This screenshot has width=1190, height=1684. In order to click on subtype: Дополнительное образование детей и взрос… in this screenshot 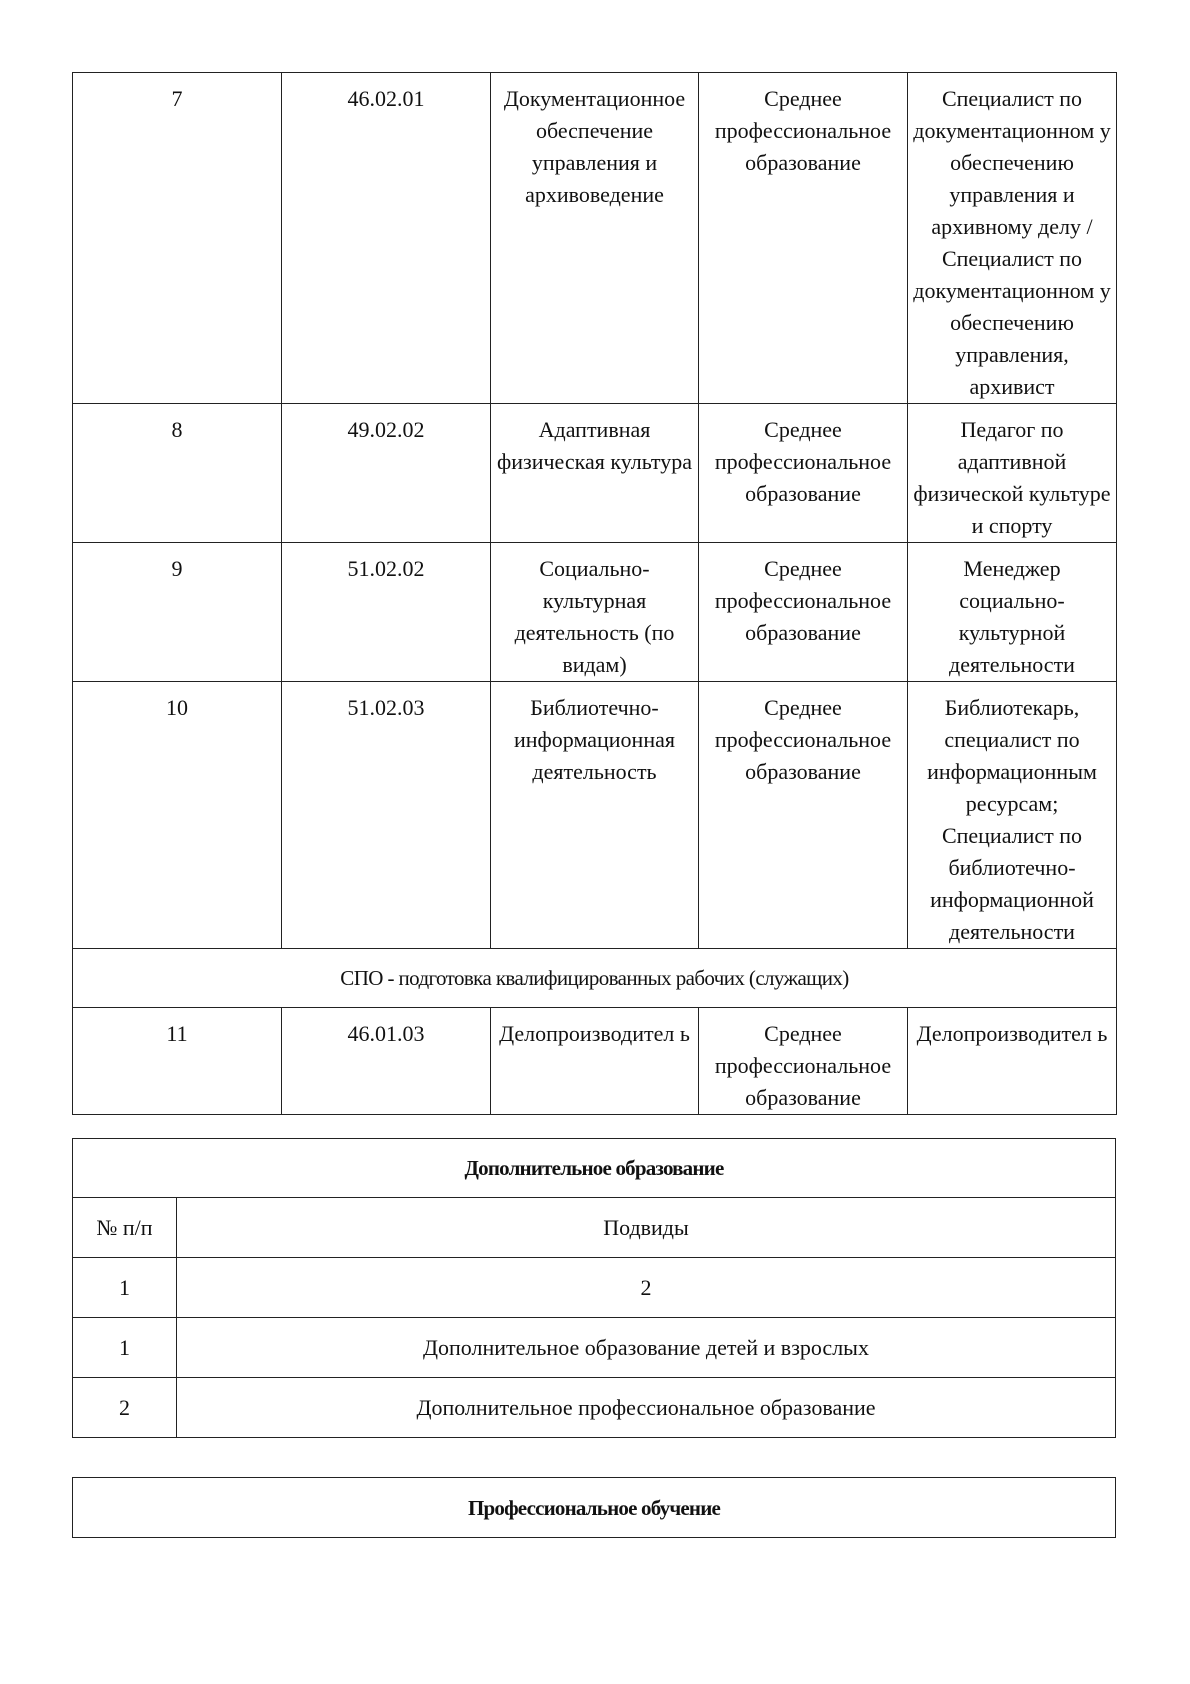, I will do `click(646, 1347)`.